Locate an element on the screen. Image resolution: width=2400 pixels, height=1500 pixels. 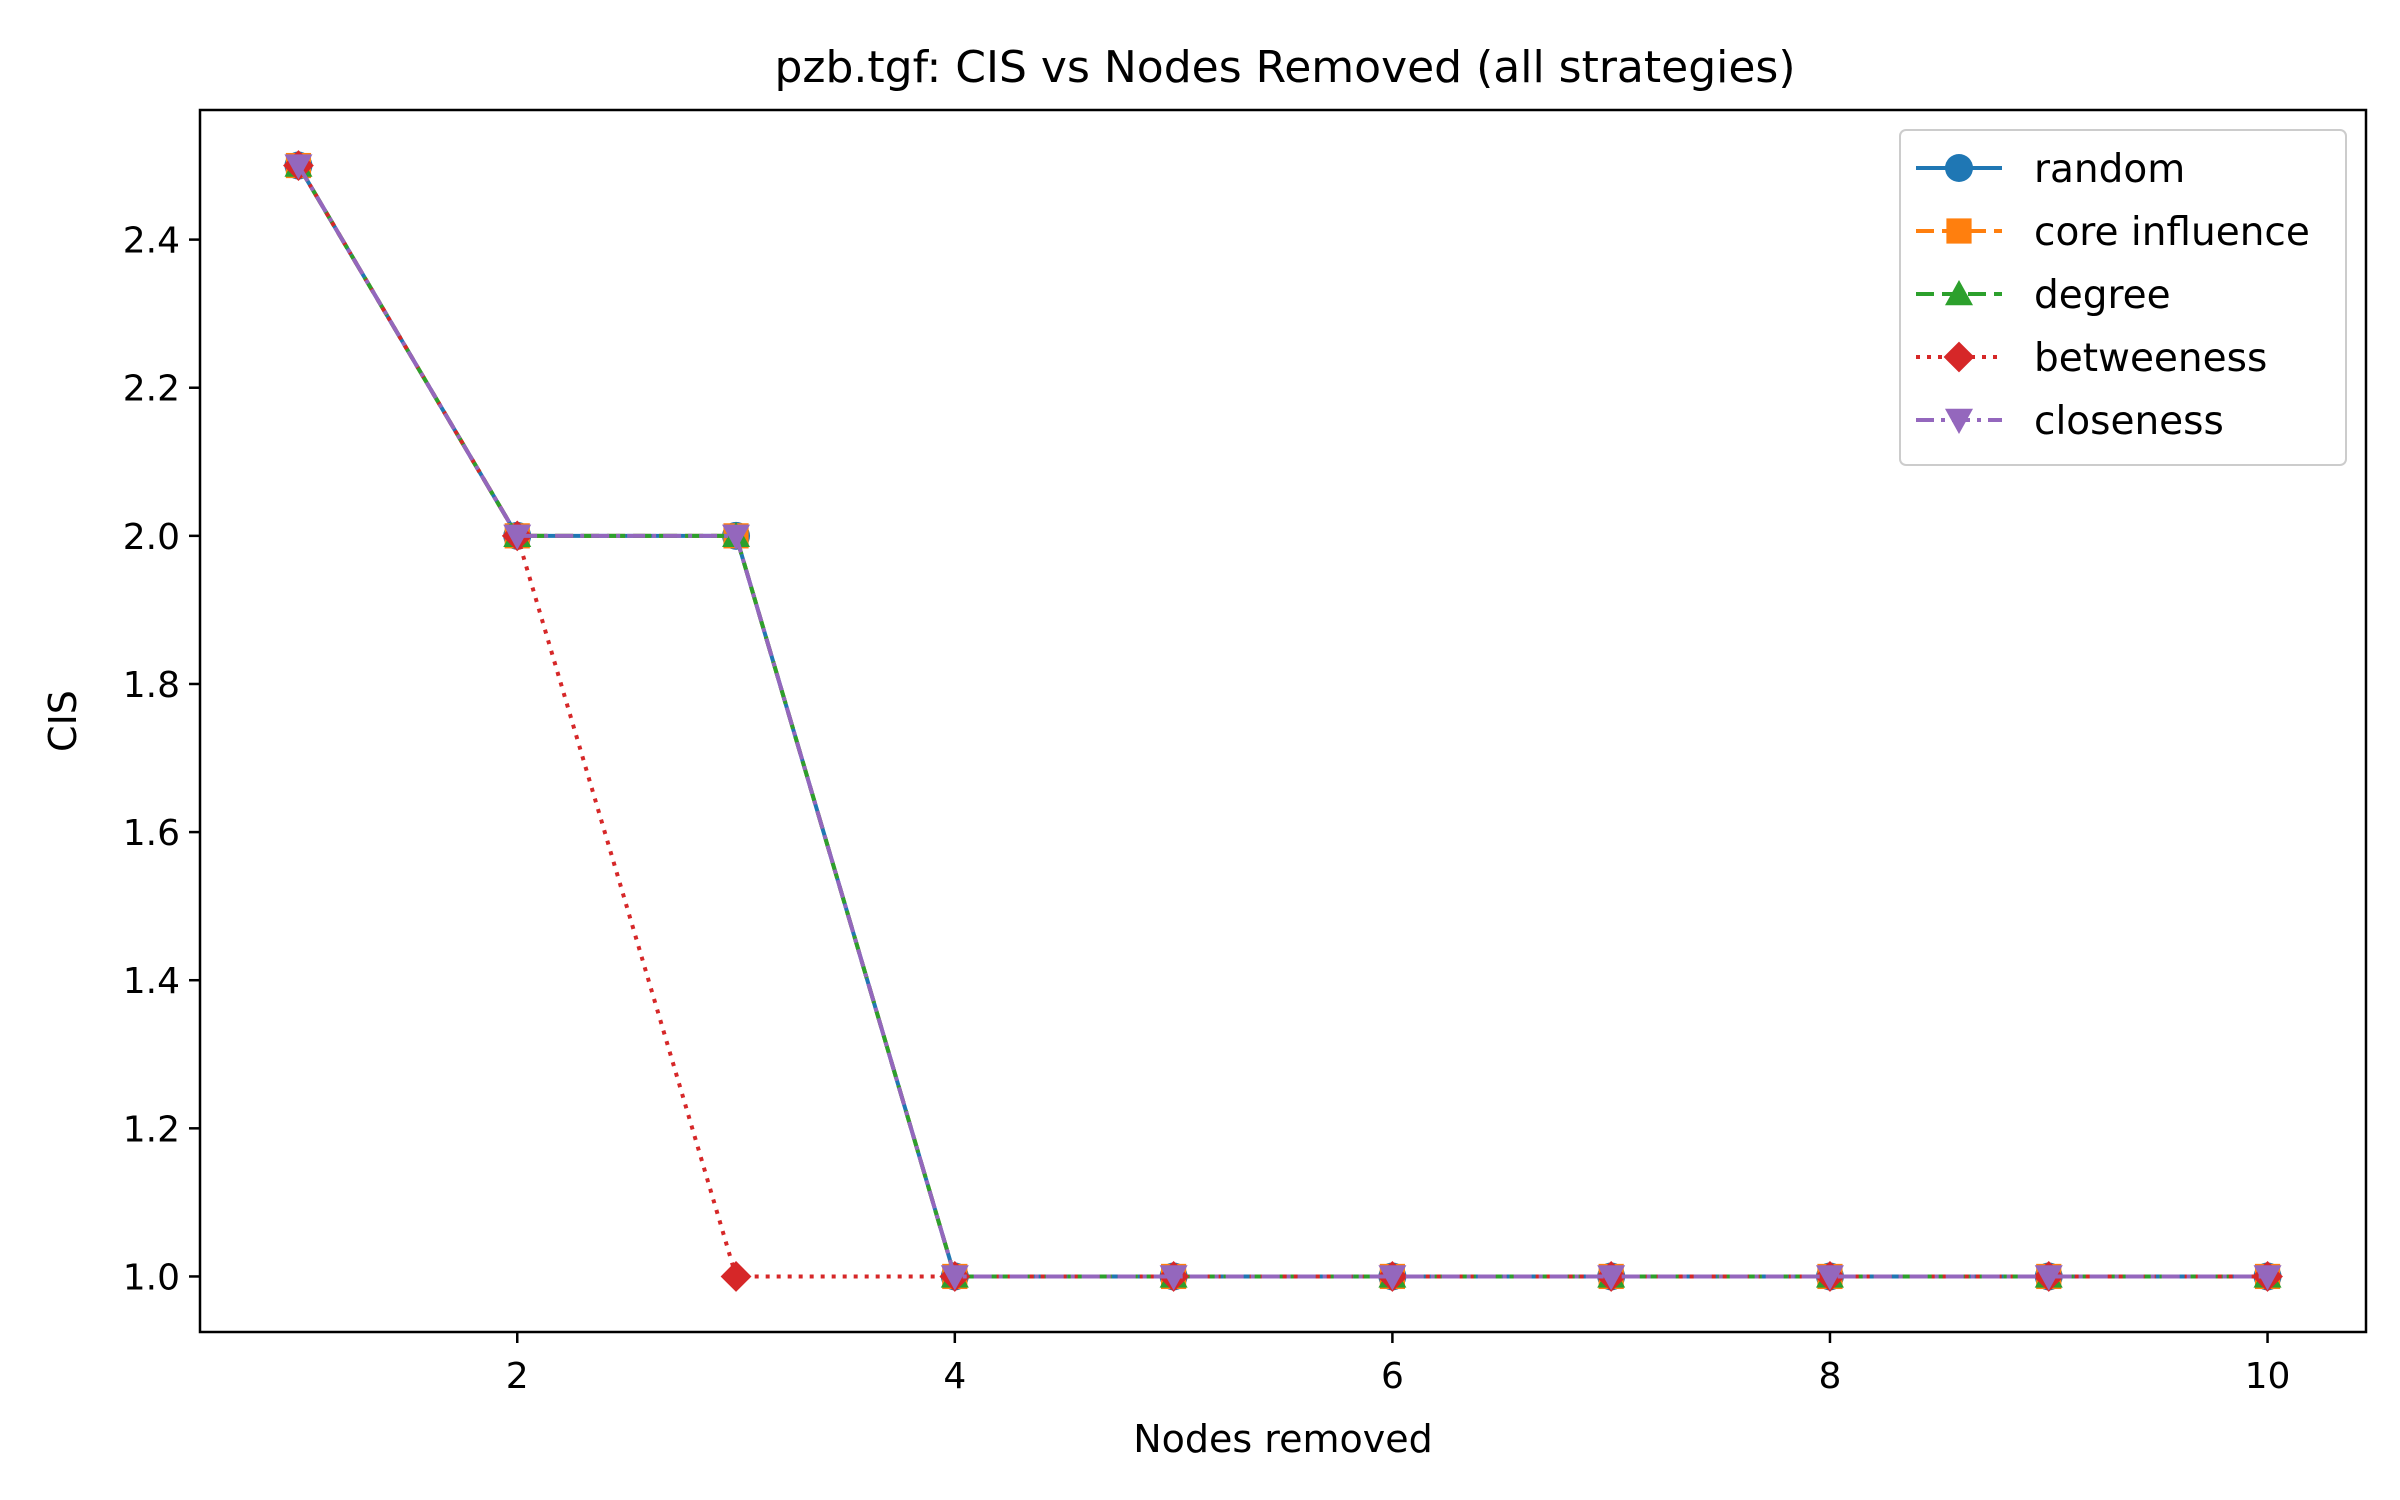
x-tick-label: 6 is located at coordinates (1392, 1376).